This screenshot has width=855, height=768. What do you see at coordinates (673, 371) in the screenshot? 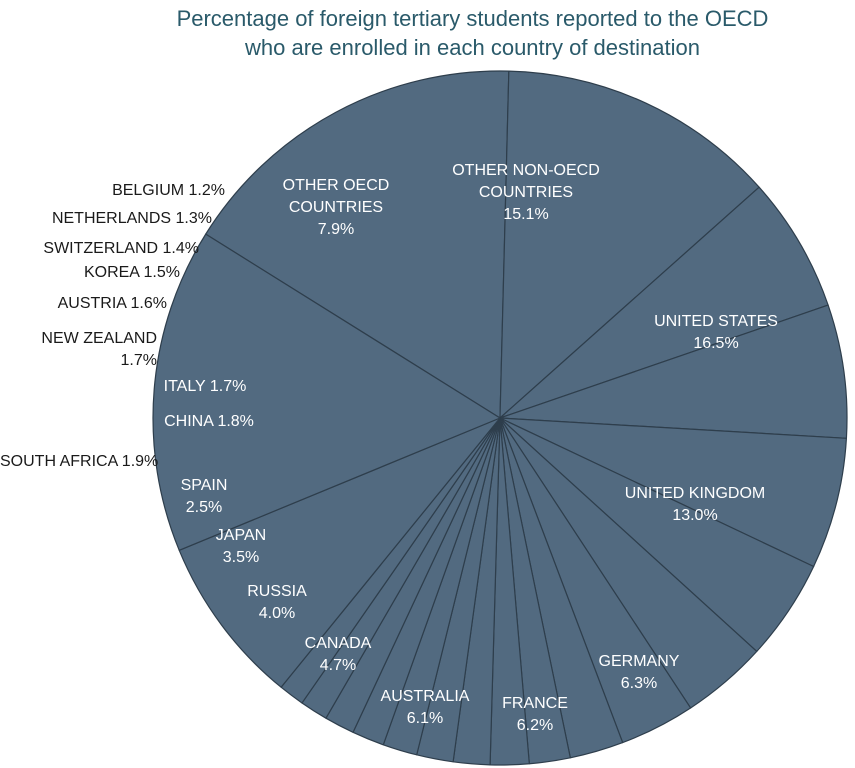
I see `pie-slice-france` at bounding box center [673, 371].